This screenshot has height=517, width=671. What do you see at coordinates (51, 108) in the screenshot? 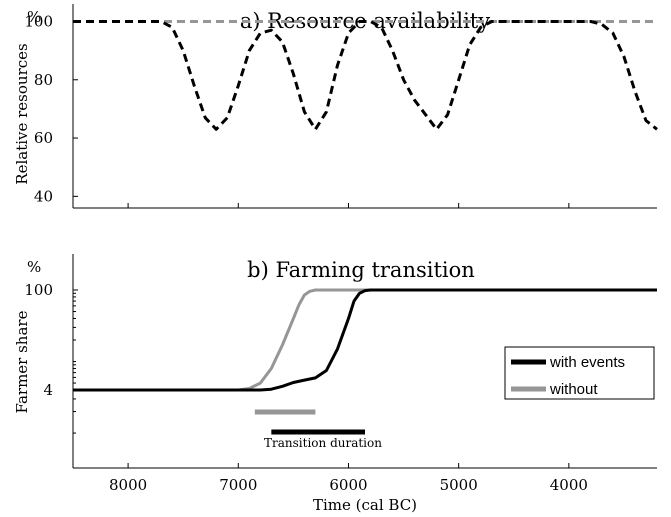
I see `panel-a-y-ticks: 40 60 80 100` at bounding box center [51, 108].